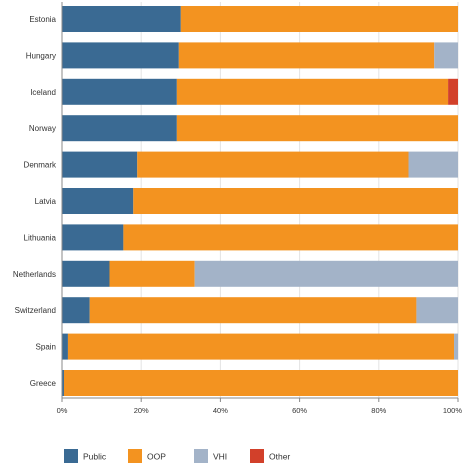 The image size is (464, 466). I want to click on legend-swatch-oop, so click(135, 456).